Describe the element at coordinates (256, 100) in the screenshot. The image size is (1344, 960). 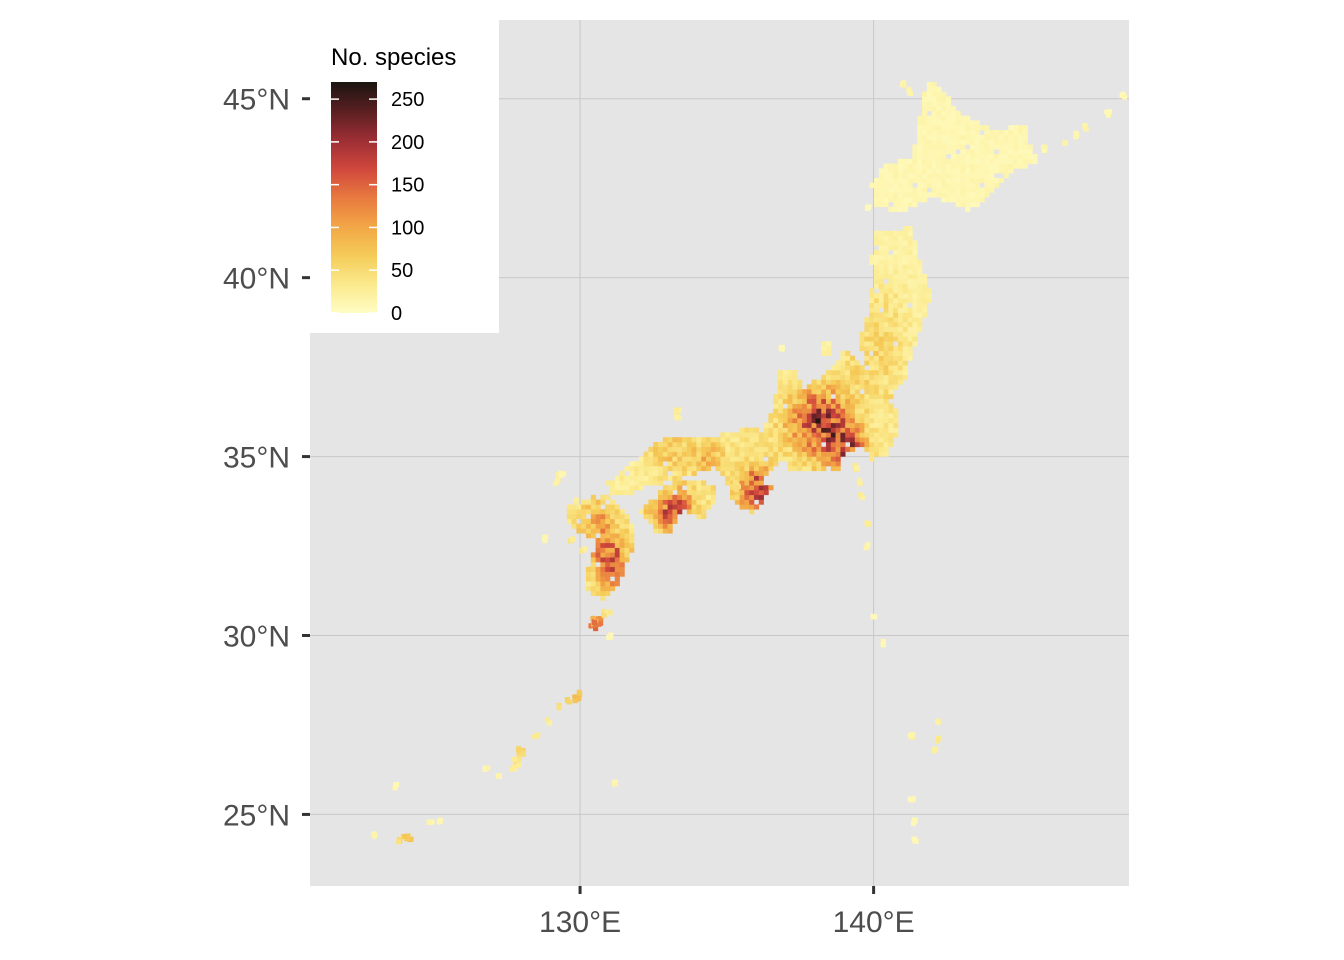
I see `y-tick-label: 45°N` at that location.